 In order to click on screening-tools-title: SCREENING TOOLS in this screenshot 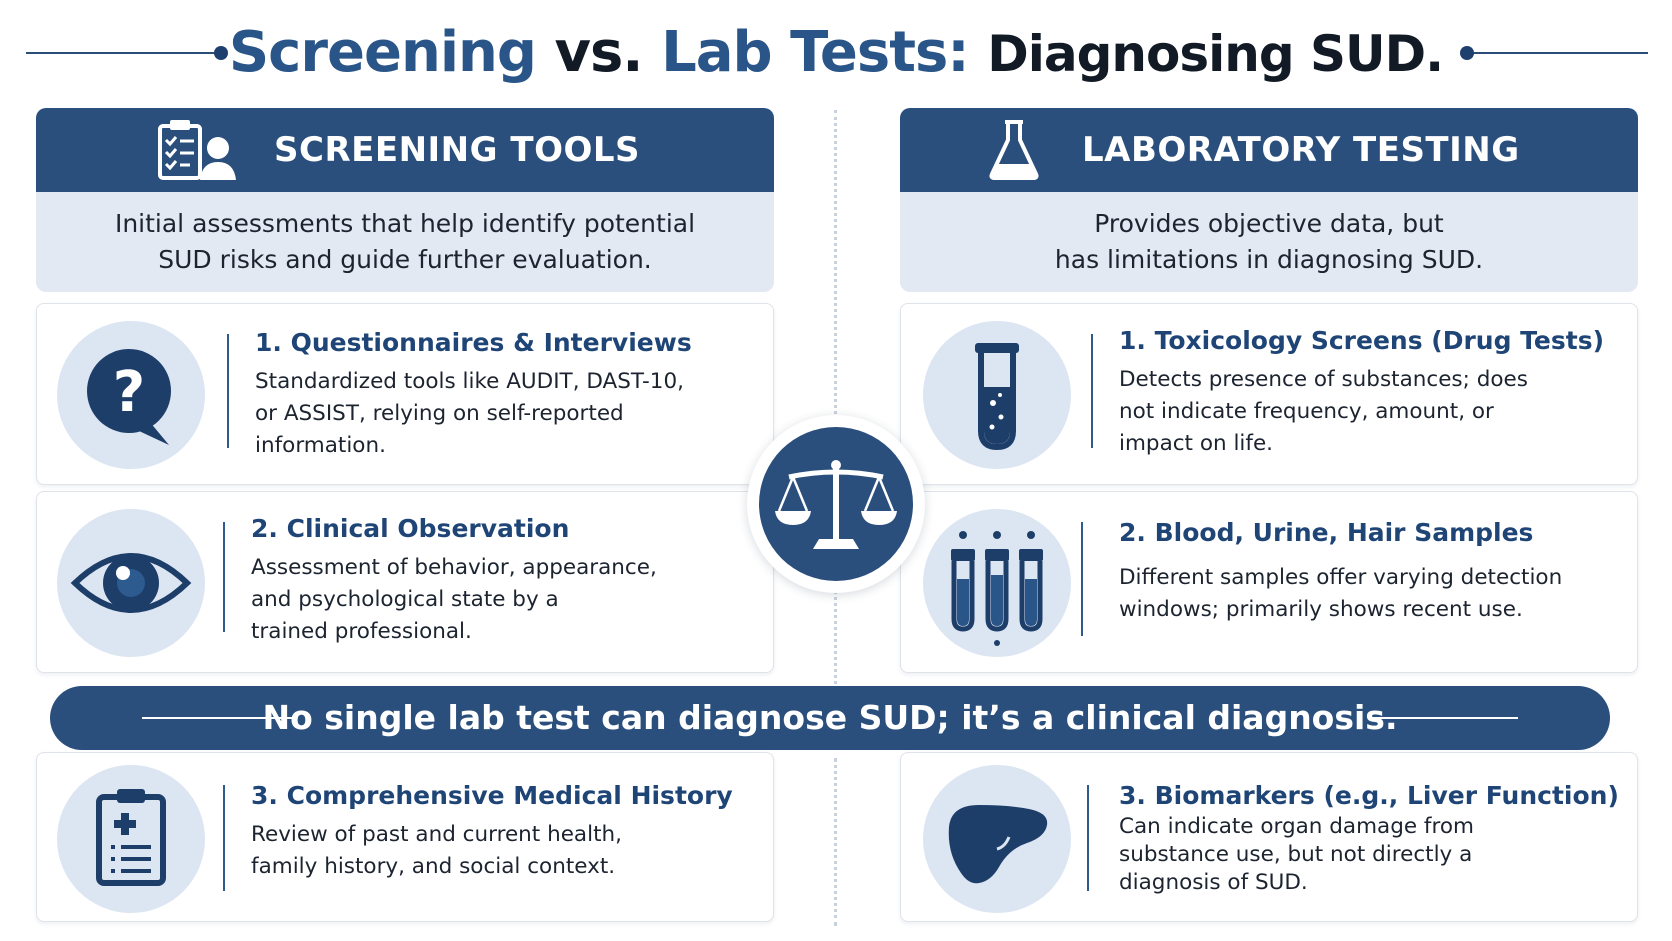, I will do `click(457, 150)`.